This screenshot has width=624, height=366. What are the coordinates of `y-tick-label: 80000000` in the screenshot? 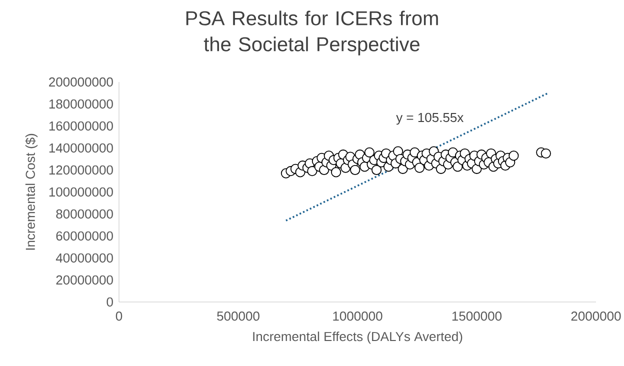 It's located at (84, 214).